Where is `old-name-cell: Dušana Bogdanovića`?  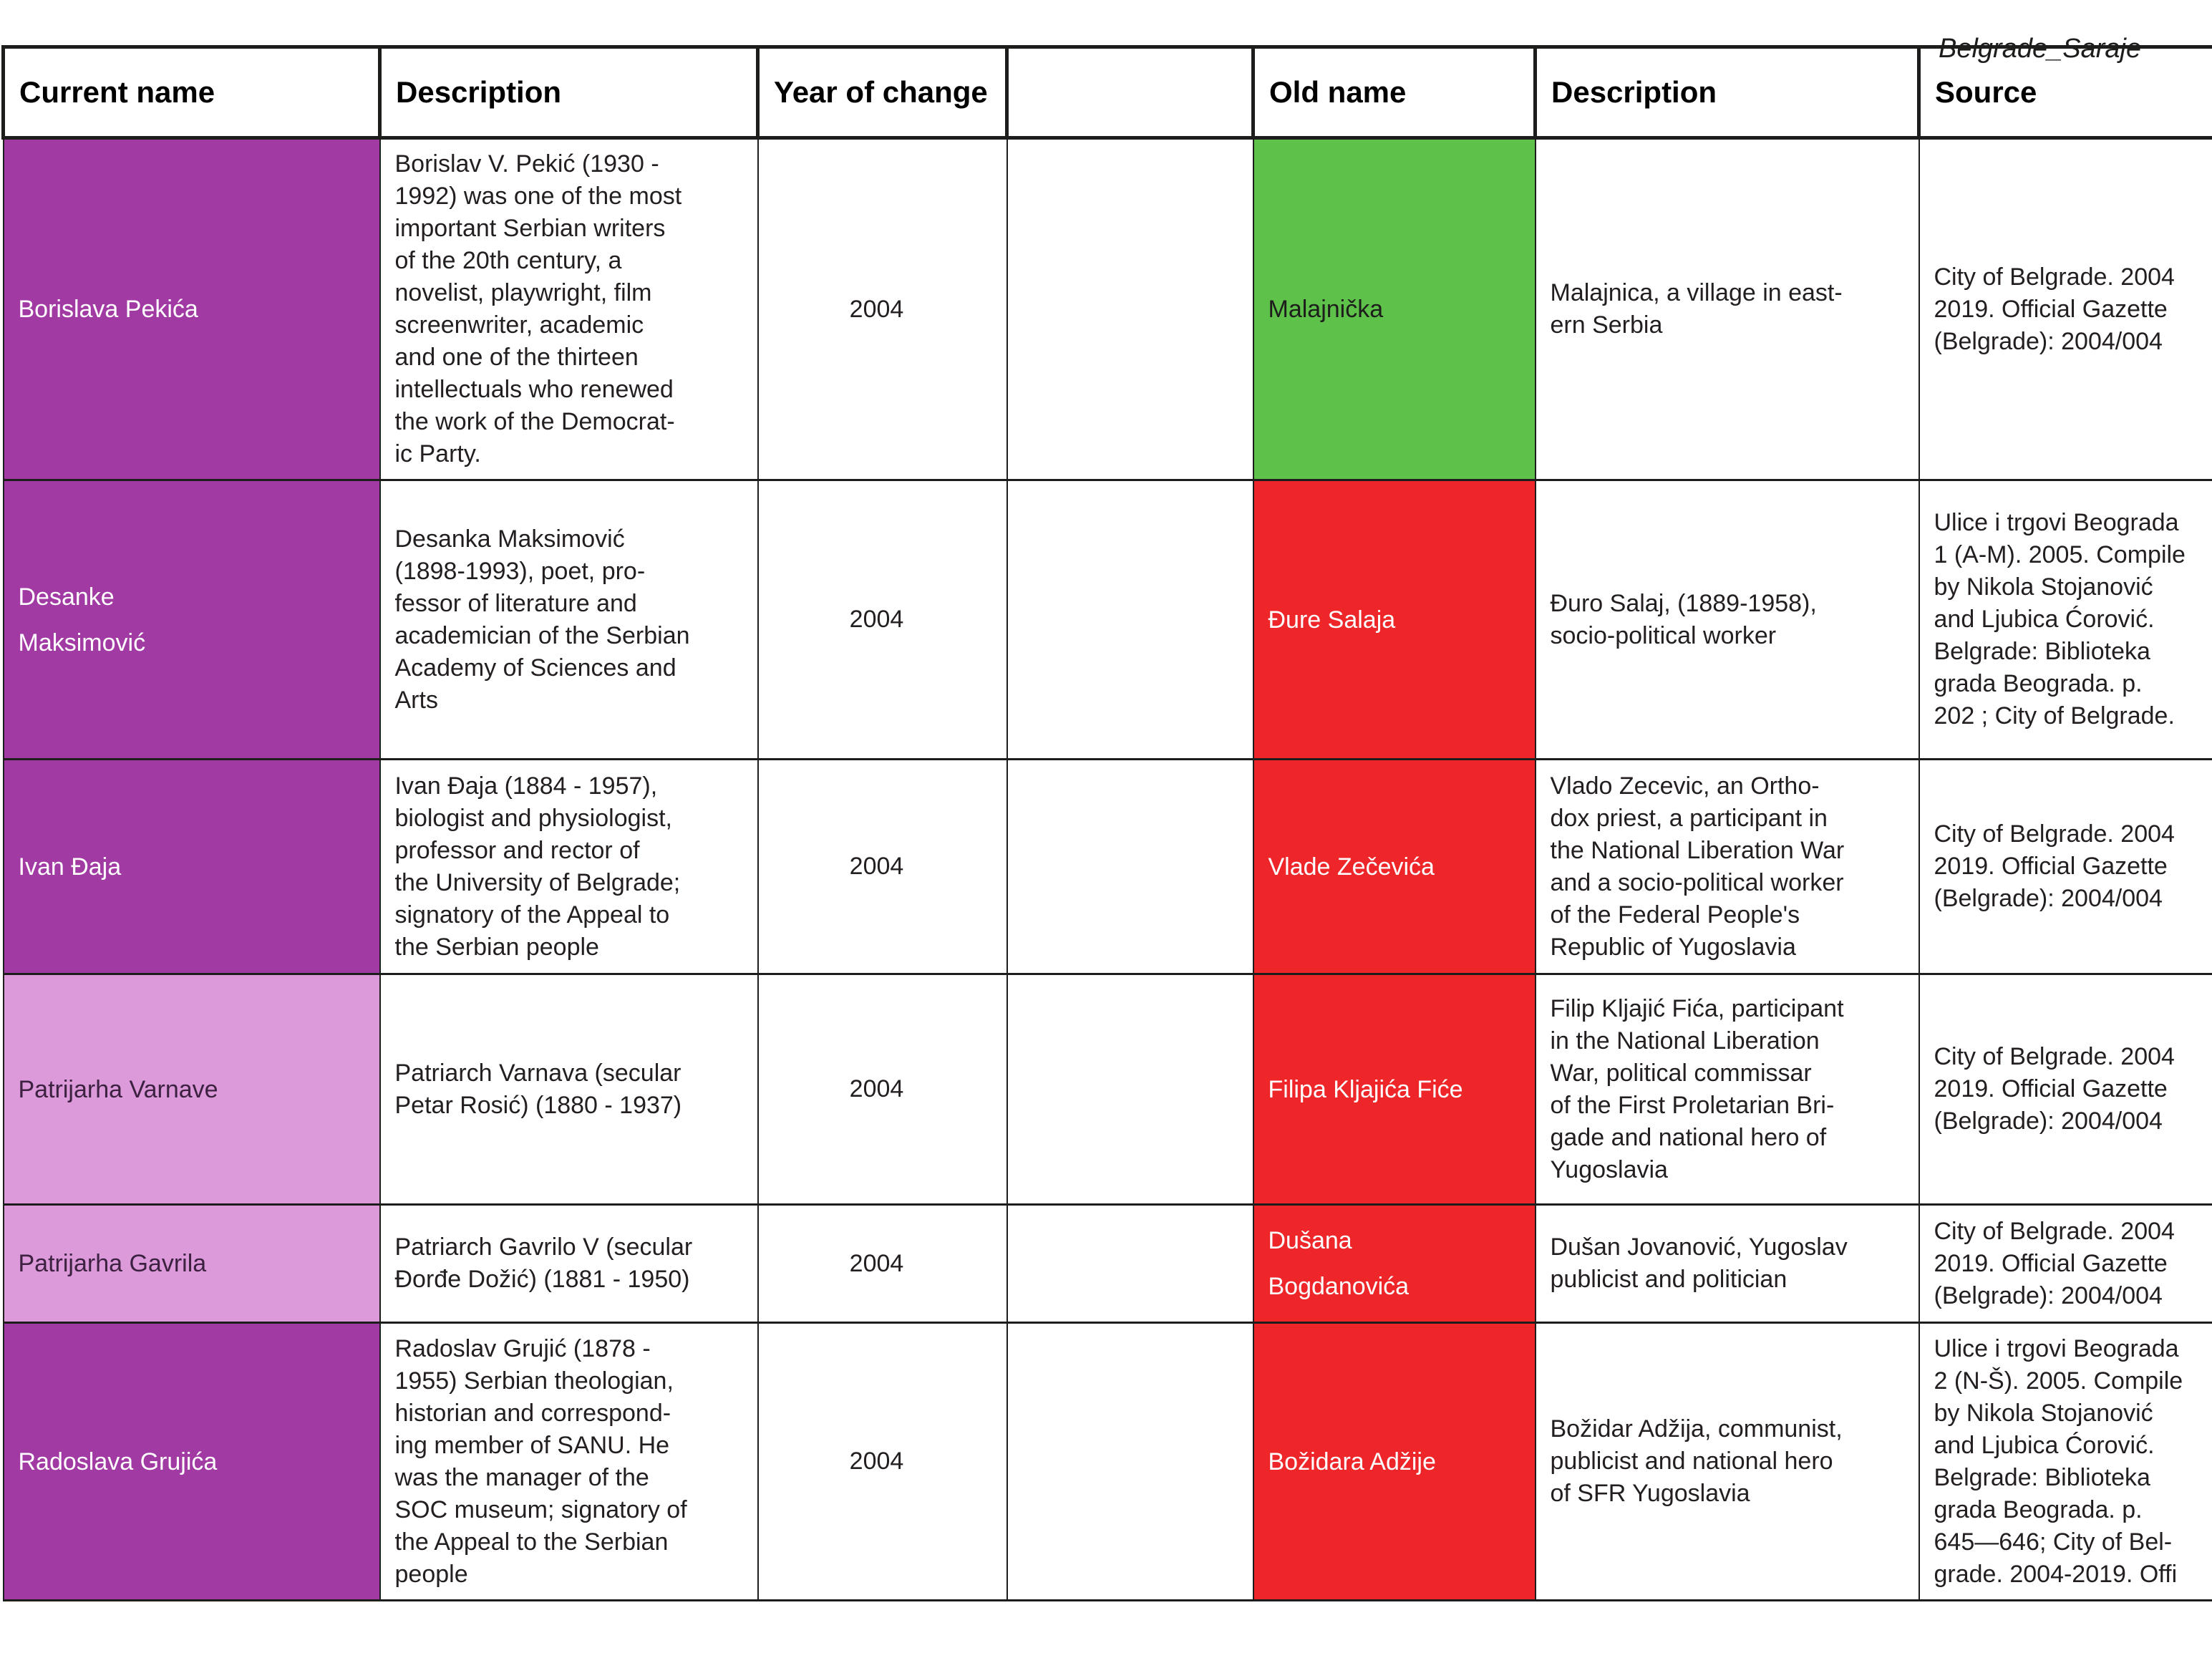 old-name-cell: Dušana Bogdanovića is located at coordinates (1395, 1264).